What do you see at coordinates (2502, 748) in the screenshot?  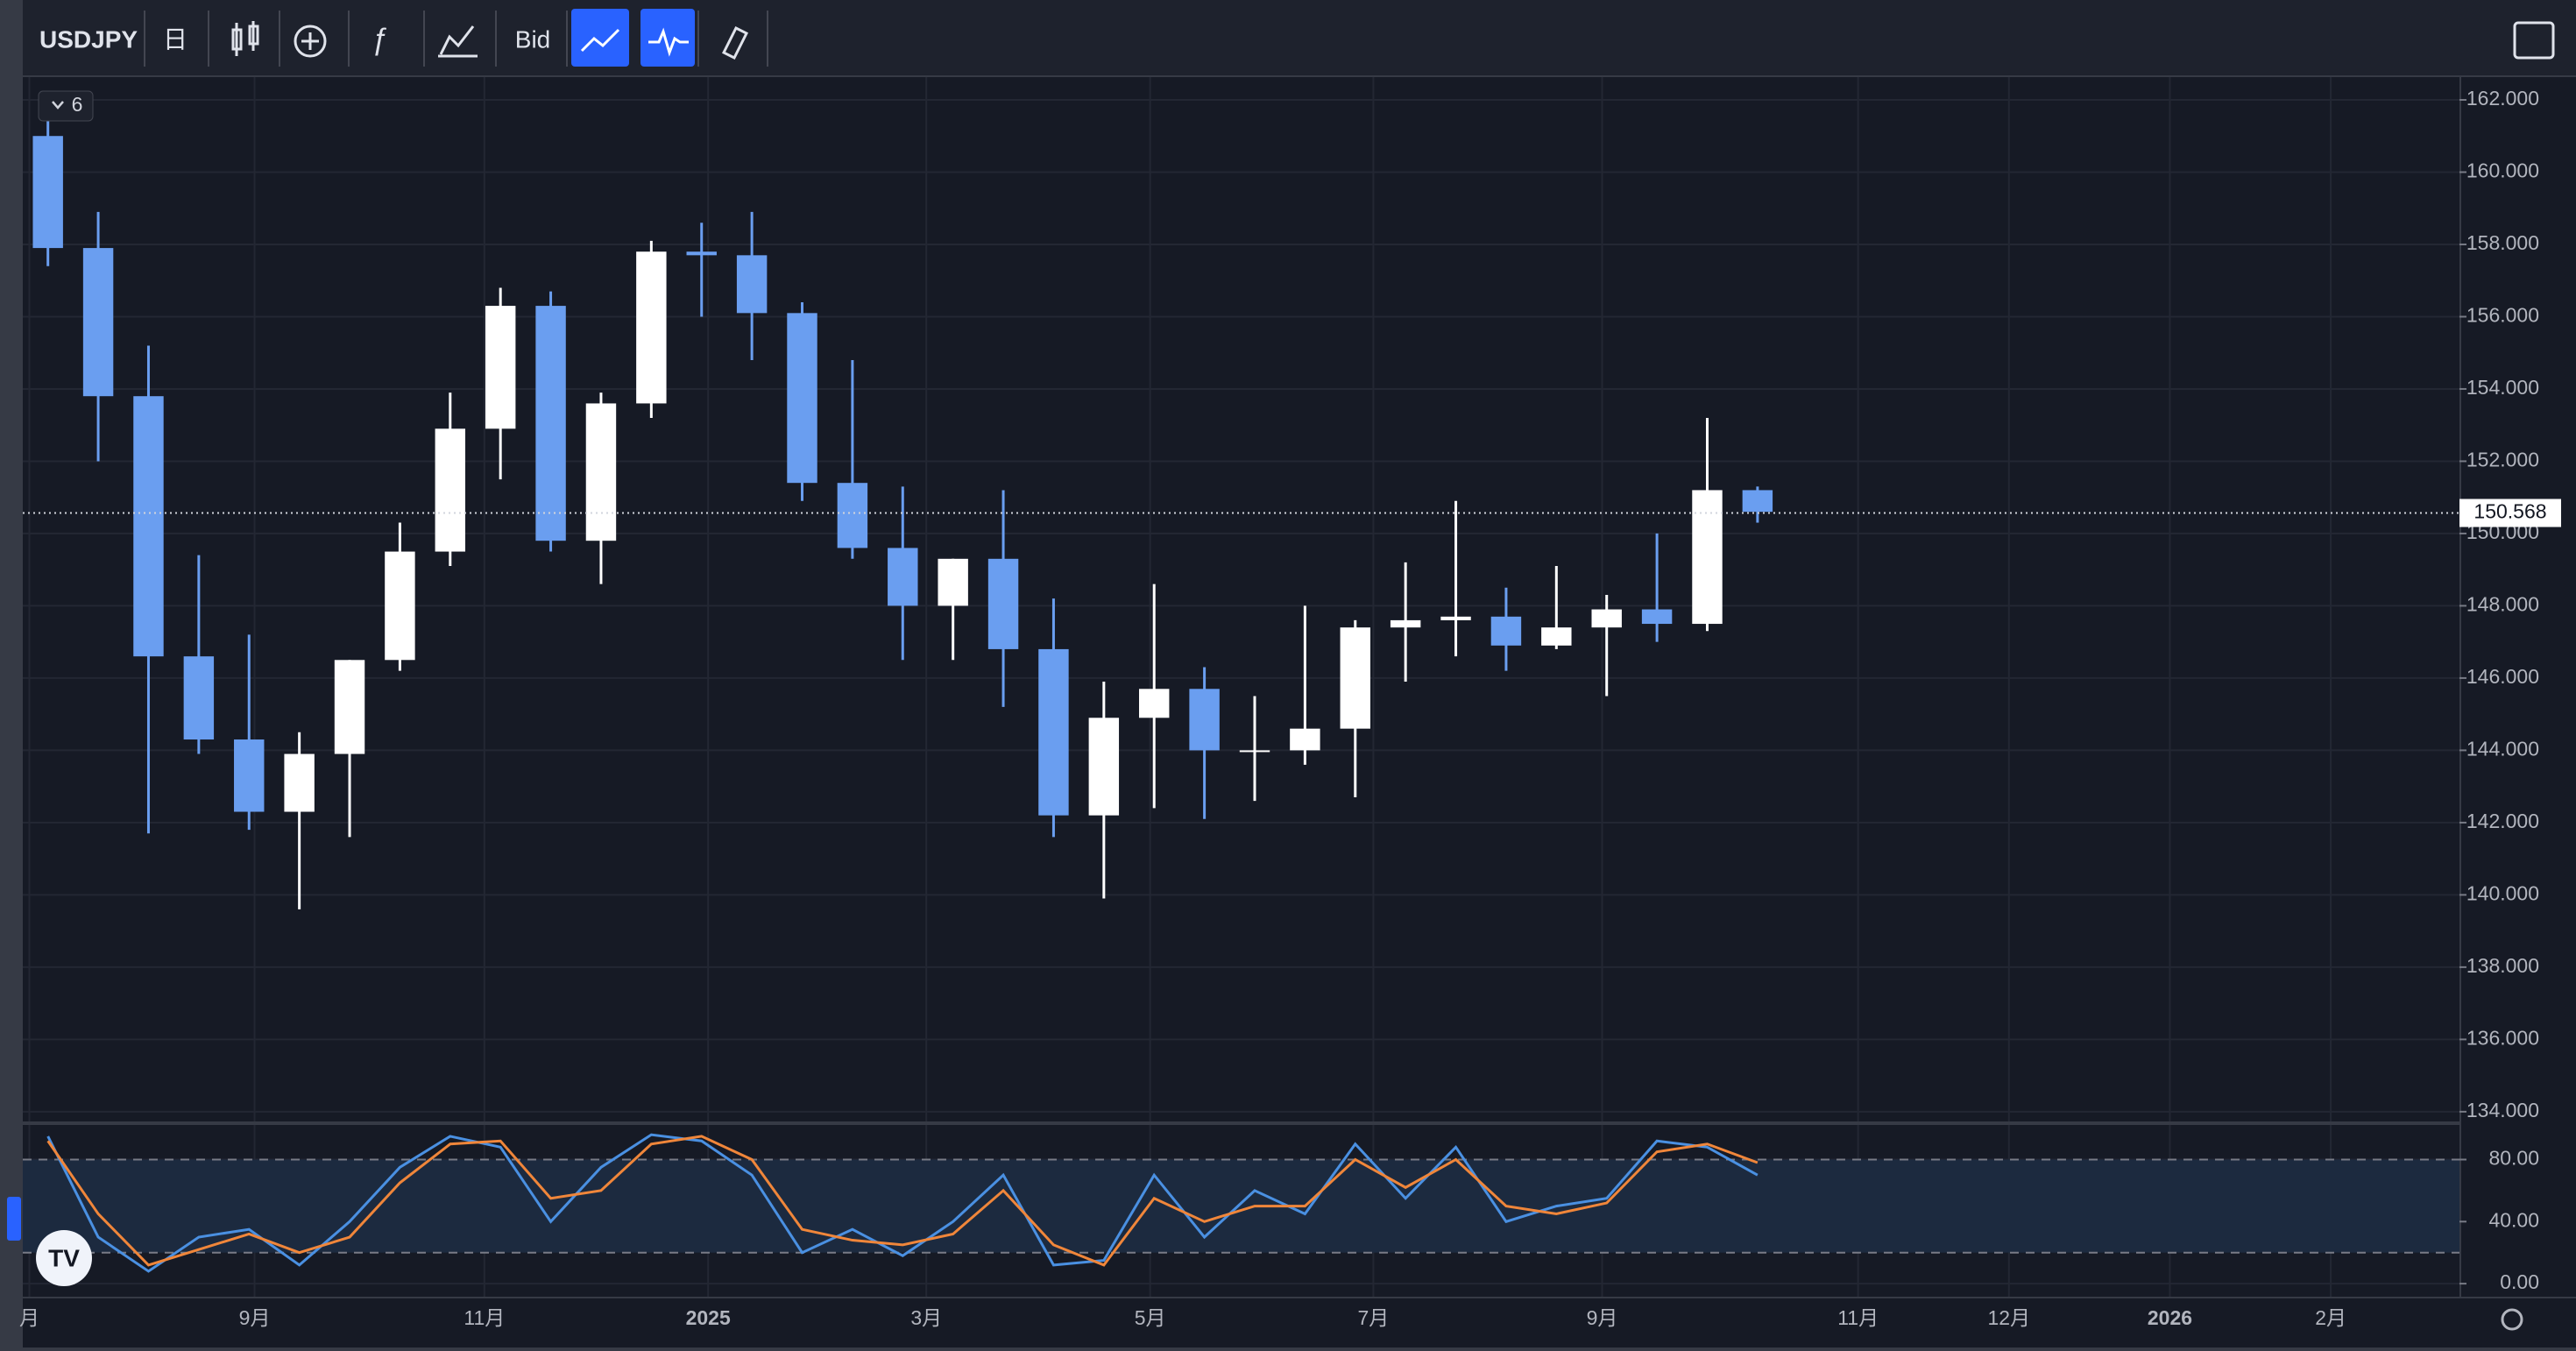 I see `y-tick-label: 144.000` at bounding box center [2502, 748].